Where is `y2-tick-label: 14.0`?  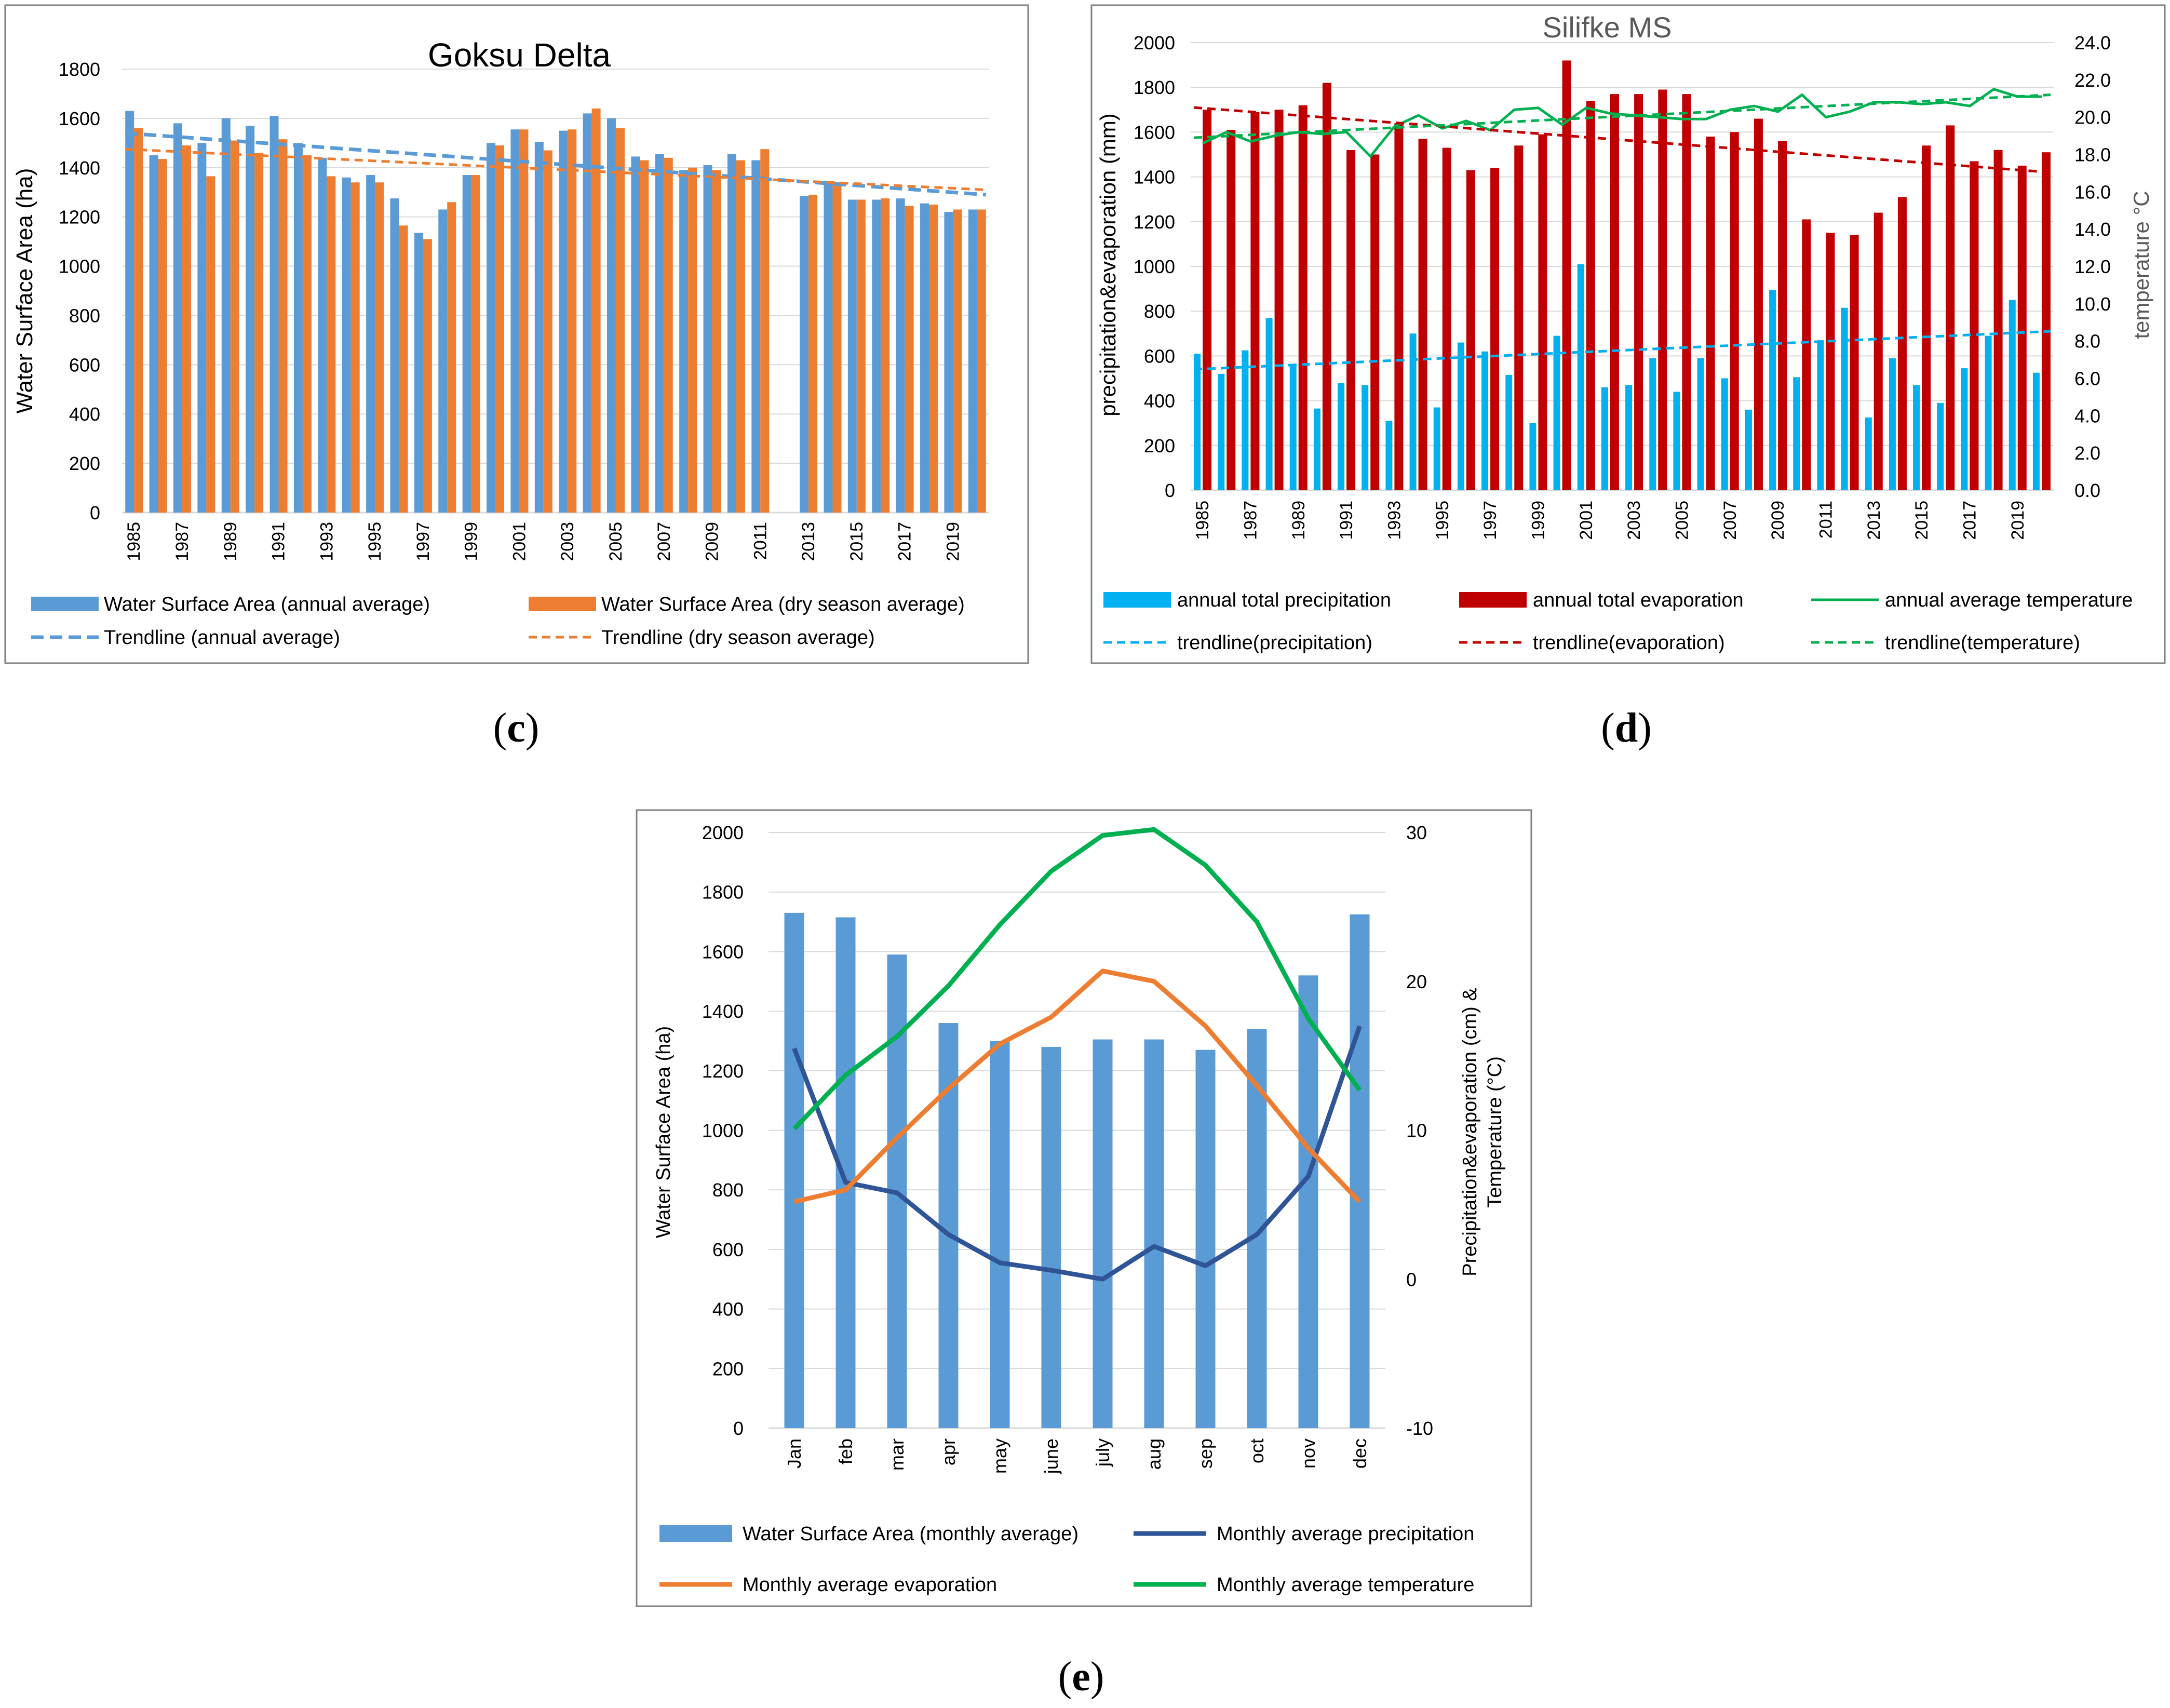
y2-tick-label: 14.0 is located at coordinates (2092, 229).